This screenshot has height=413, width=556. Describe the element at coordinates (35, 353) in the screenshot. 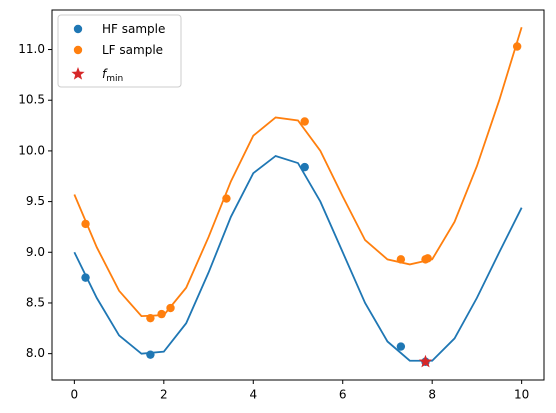

I see `y-tick-label: 8.0` at that location.